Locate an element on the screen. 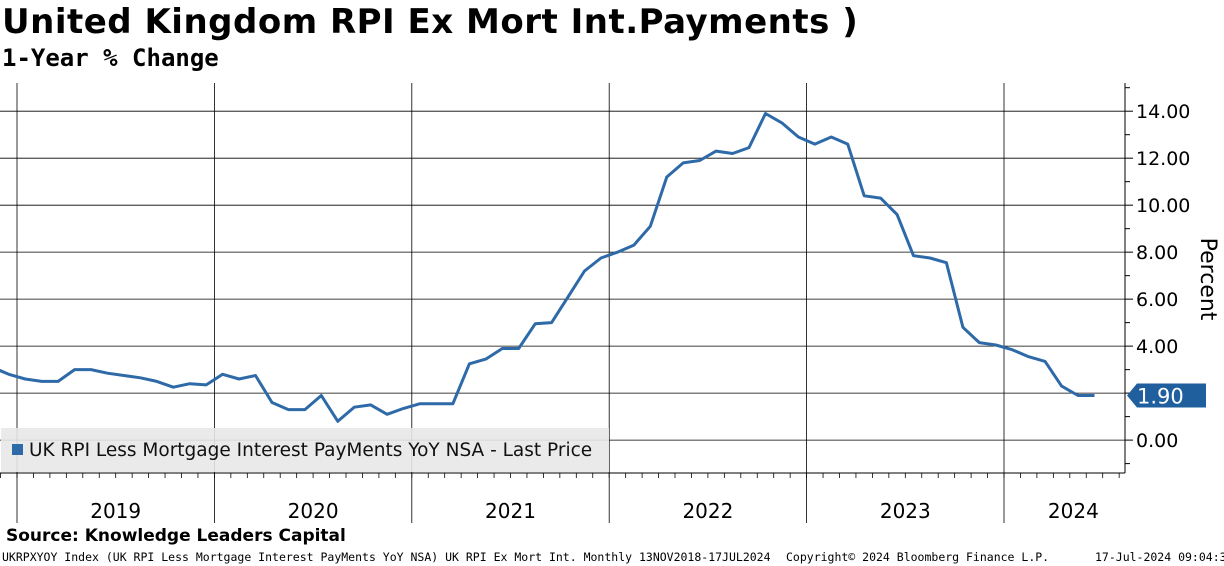 Image resolution: width=1224 pixels, height=566 pixels. y-tick-label: 10.00 is located at coordinates (1163, 206).